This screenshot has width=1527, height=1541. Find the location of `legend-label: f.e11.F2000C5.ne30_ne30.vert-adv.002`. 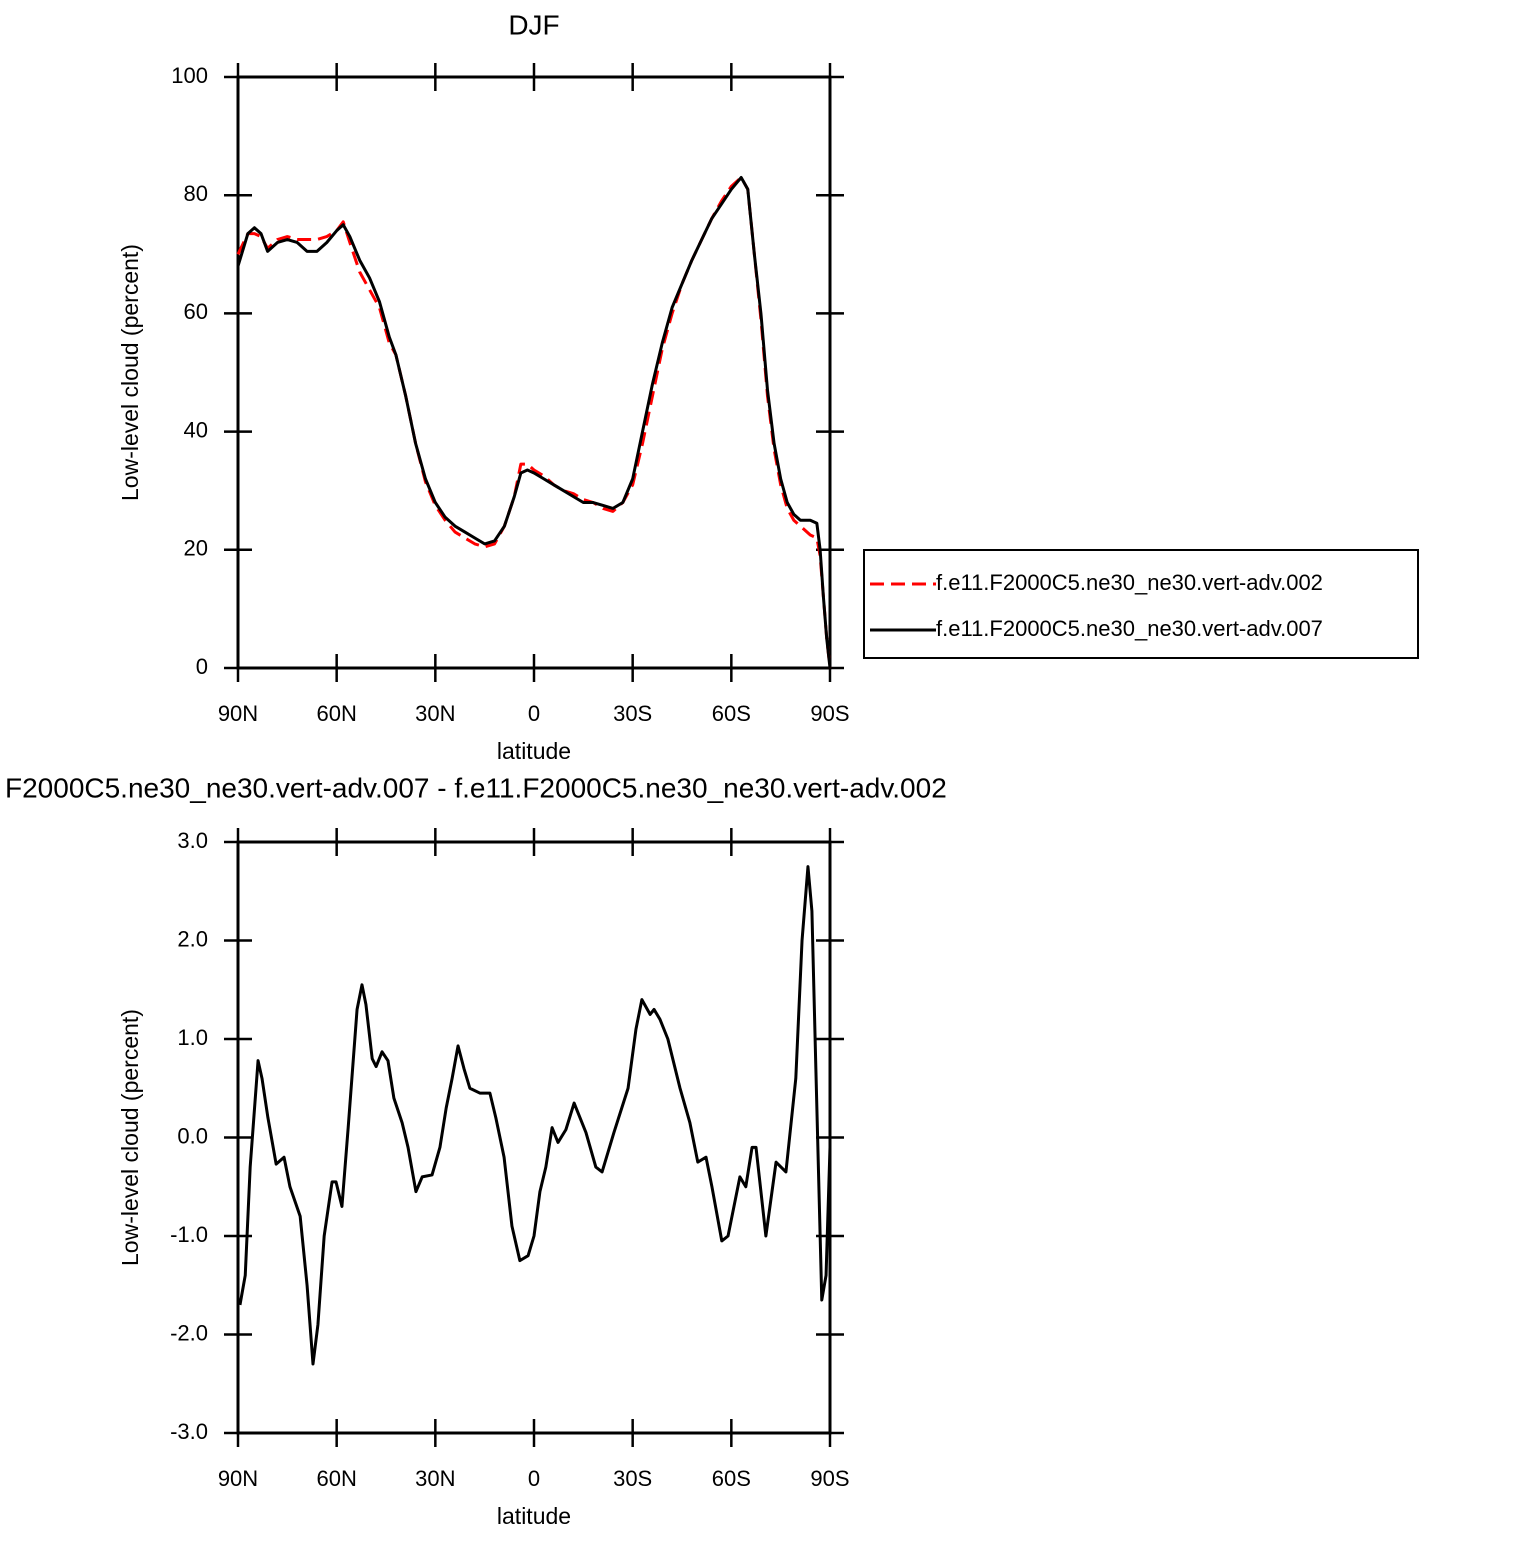

legend-label: f.e11.F2000C5.ne30_ne30.vert-adv.002 is located at coordinates (1129, 582).